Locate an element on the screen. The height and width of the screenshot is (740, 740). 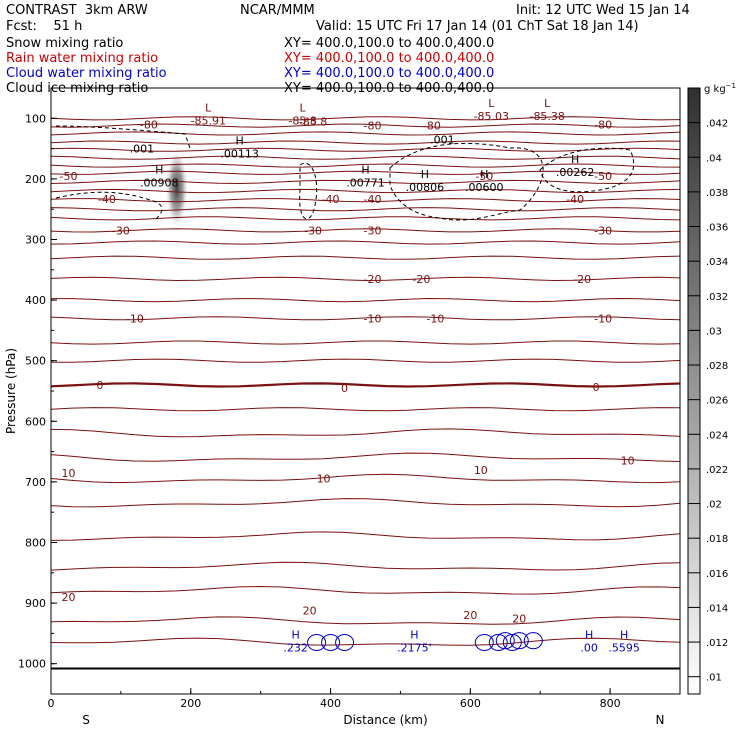
contour-label: -50 is located at coordinates (484, 176).